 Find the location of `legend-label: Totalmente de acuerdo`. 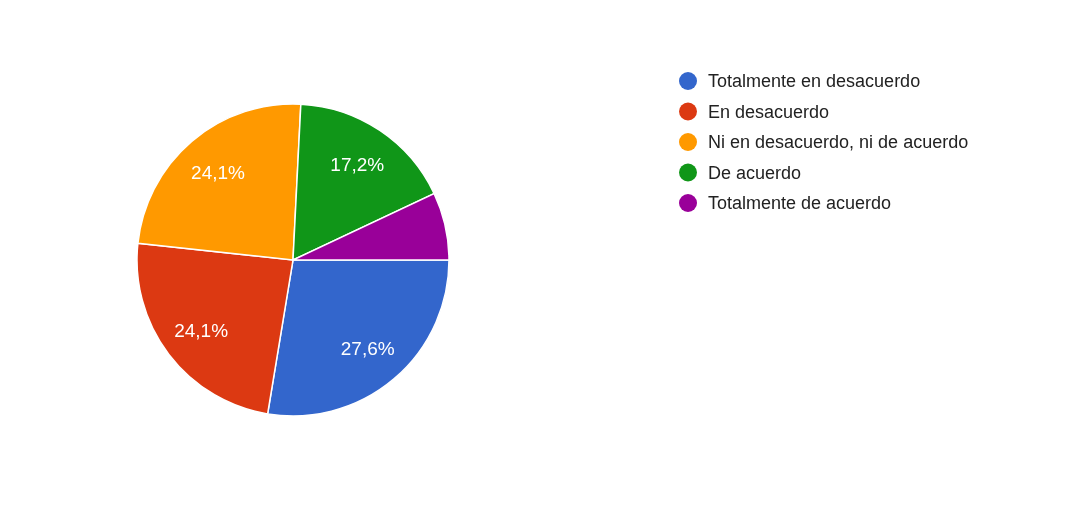

legend-label: Totalmente de acuerdo is located at coordinates (800, 203).